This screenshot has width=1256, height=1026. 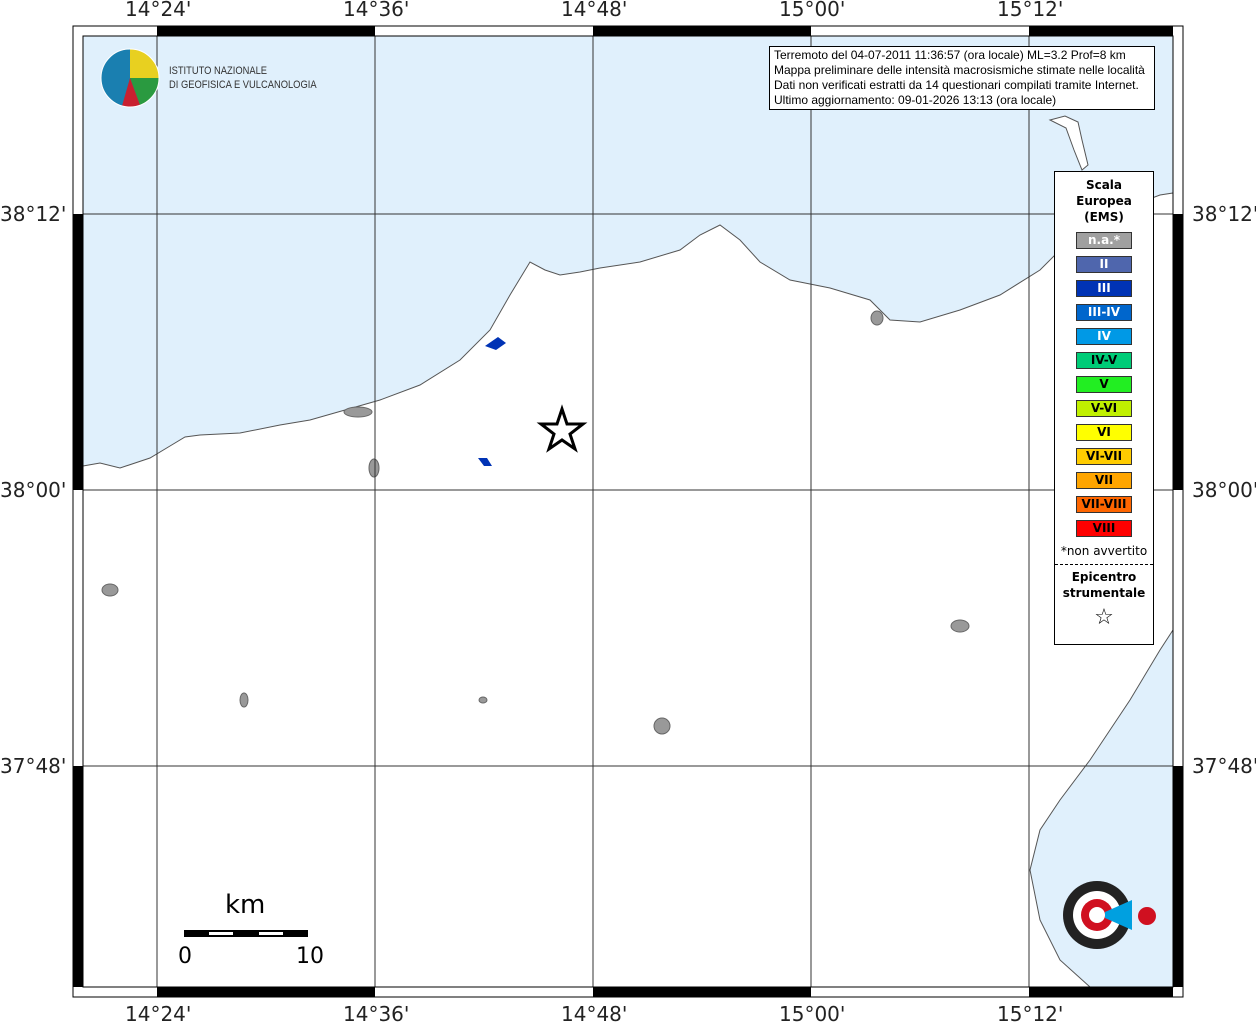 I want to click on legend-title-line: (EMS), so click(x=1104, y=217).